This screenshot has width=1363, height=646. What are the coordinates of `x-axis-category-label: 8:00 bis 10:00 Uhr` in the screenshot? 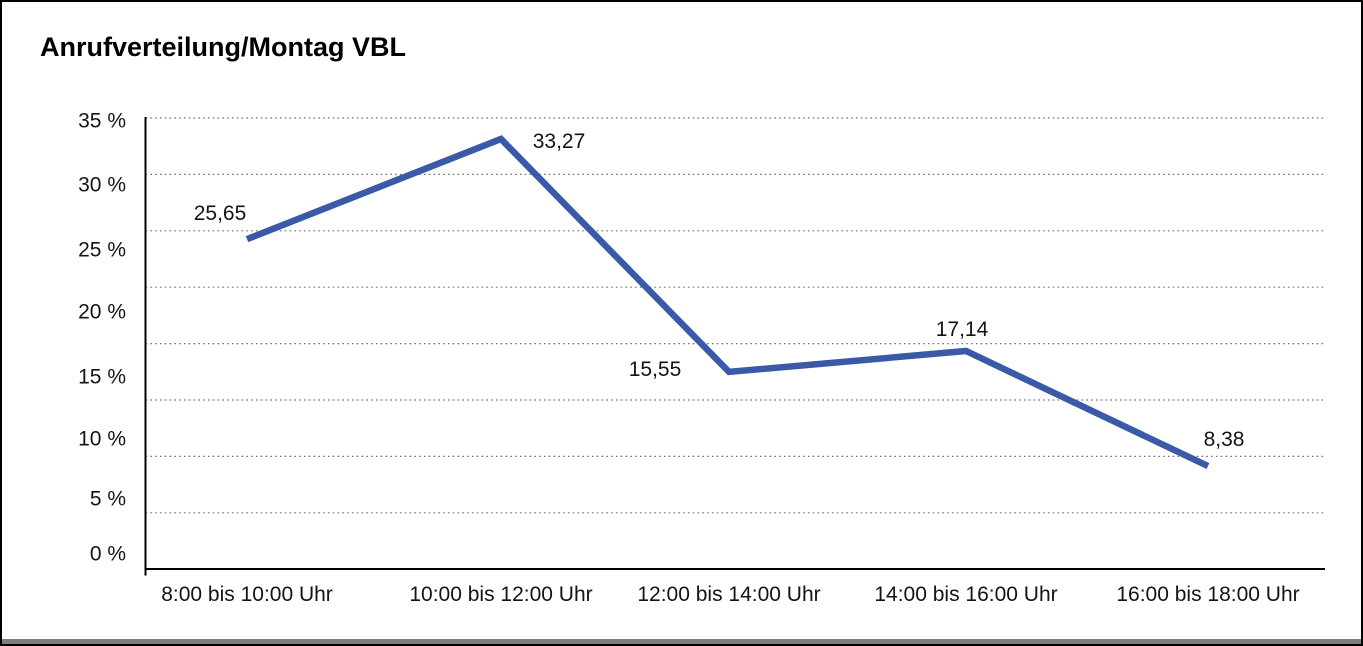 It's located at (247, 594).